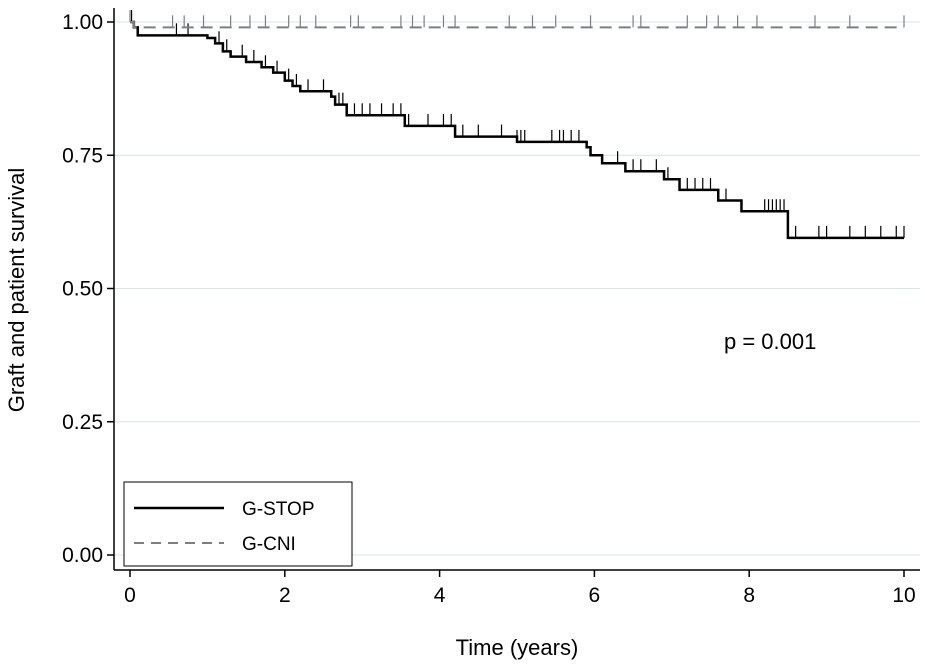 The width and height of the screenshot is (925, 666). Describe the element at coordinates (440, 595) in the screenshot. I see `x-tick-label-2: 4` at that location.